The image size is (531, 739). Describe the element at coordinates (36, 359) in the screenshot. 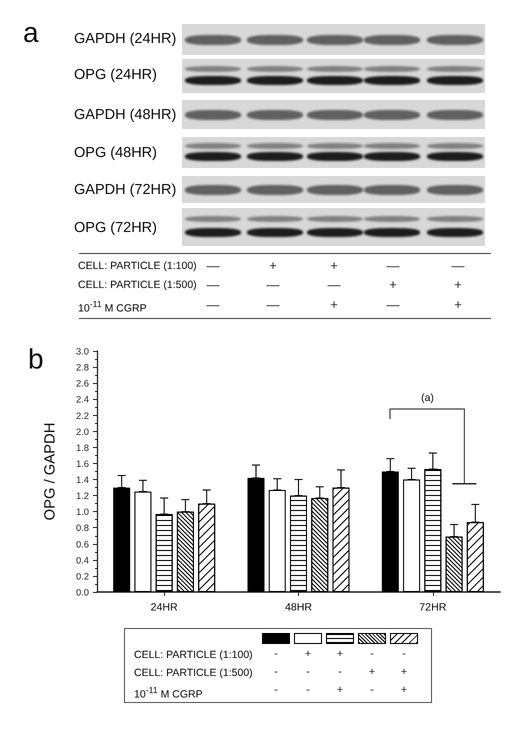

I see `chart-title: b` at that location.